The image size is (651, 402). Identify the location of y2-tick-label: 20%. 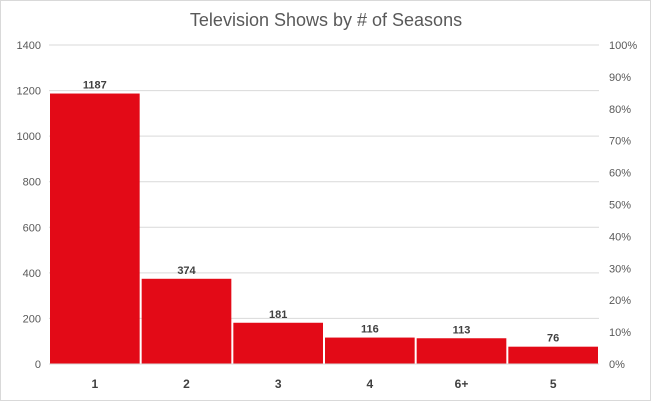
(620, 301).